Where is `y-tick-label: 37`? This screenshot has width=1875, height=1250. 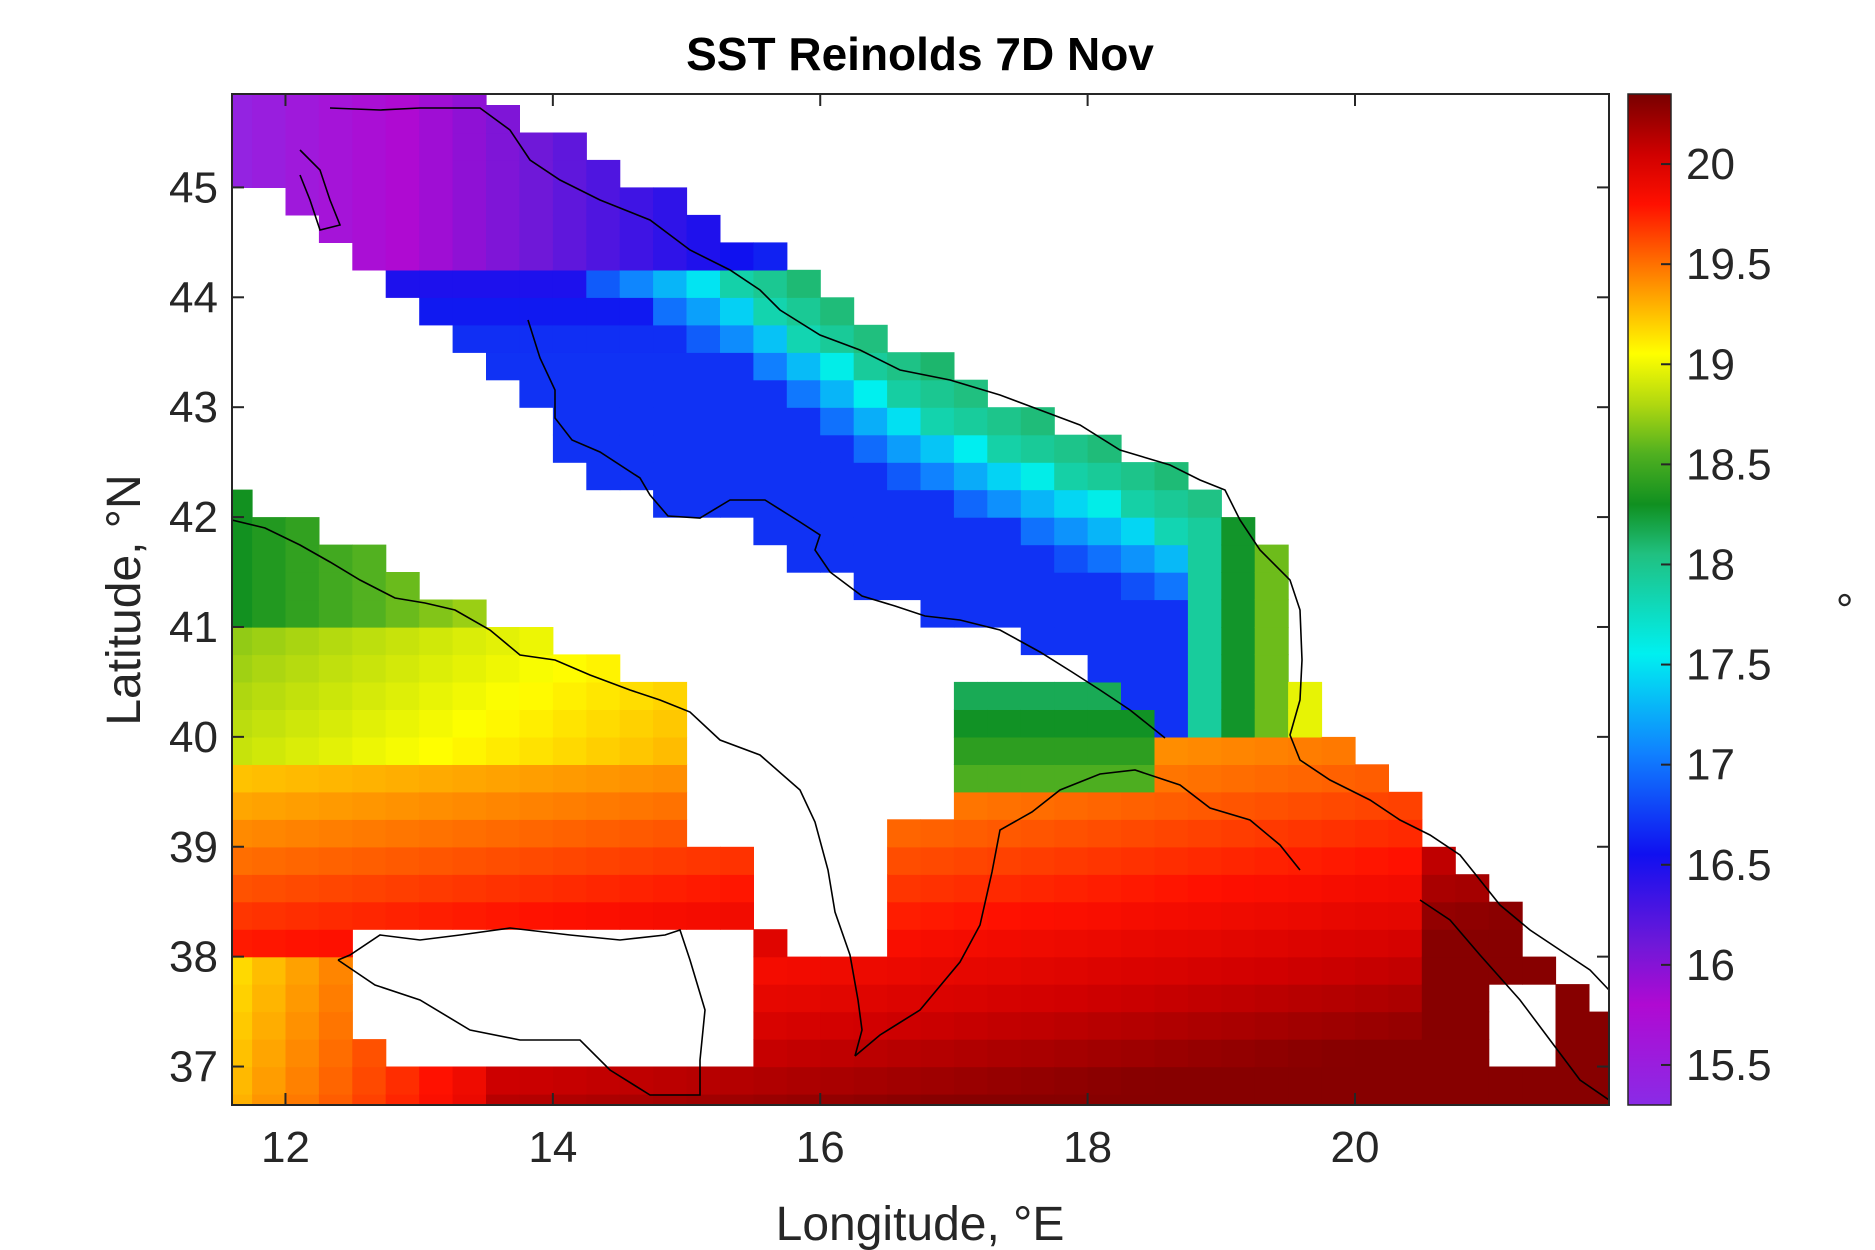
y-tick-label: 37 is located at coordinates (193, 1067).